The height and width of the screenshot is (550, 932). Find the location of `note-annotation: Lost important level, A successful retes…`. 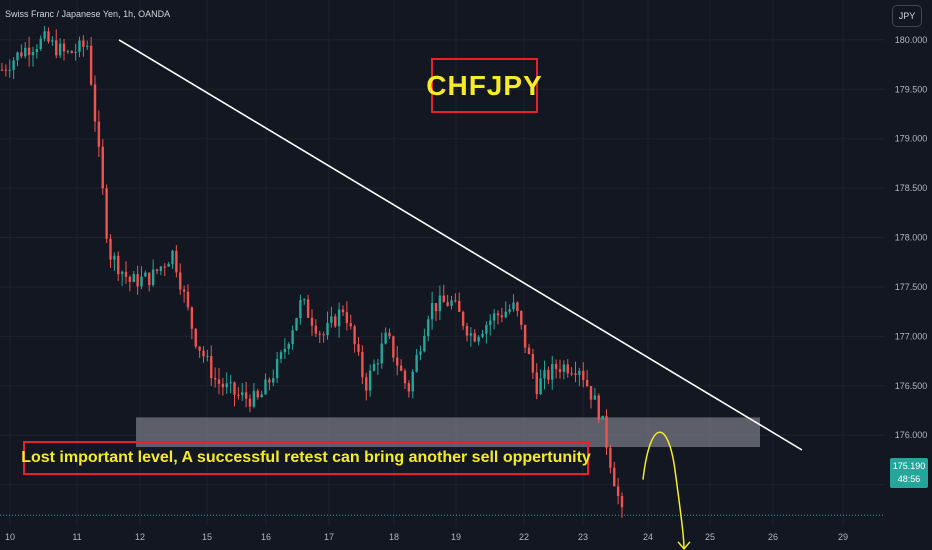

note-annotation: Lost important level, A successful retes… is located at coordinates (306, 458).